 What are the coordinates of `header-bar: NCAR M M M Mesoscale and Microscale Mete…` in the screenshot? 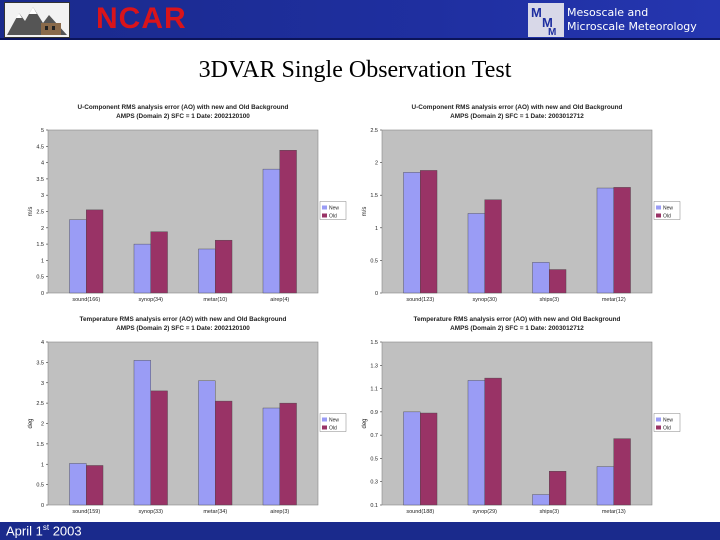 It's located at (360, 20).